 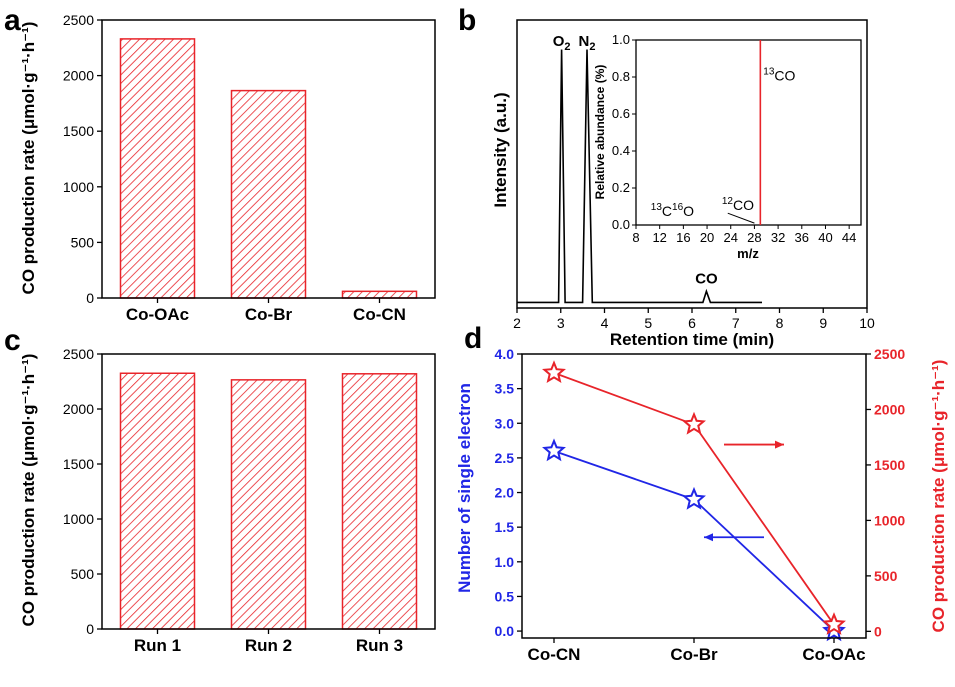 I want to click on category-label: Run 3, so click(x=379, y=645).